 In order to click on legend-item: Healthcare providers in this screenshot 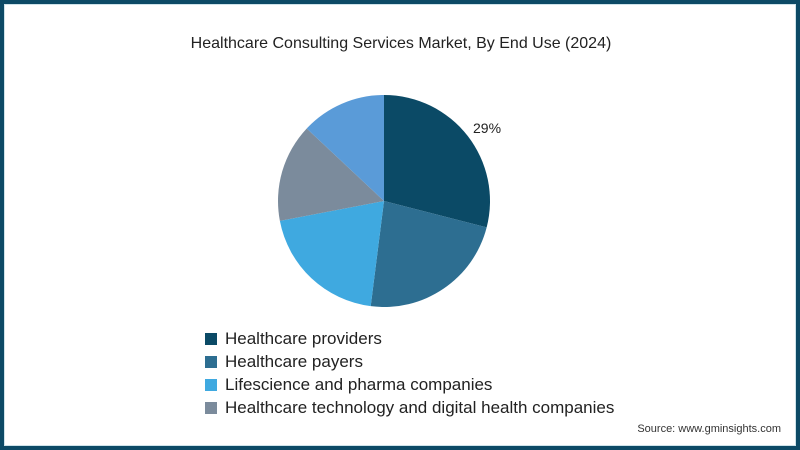, I will do `click(409, 338)`.